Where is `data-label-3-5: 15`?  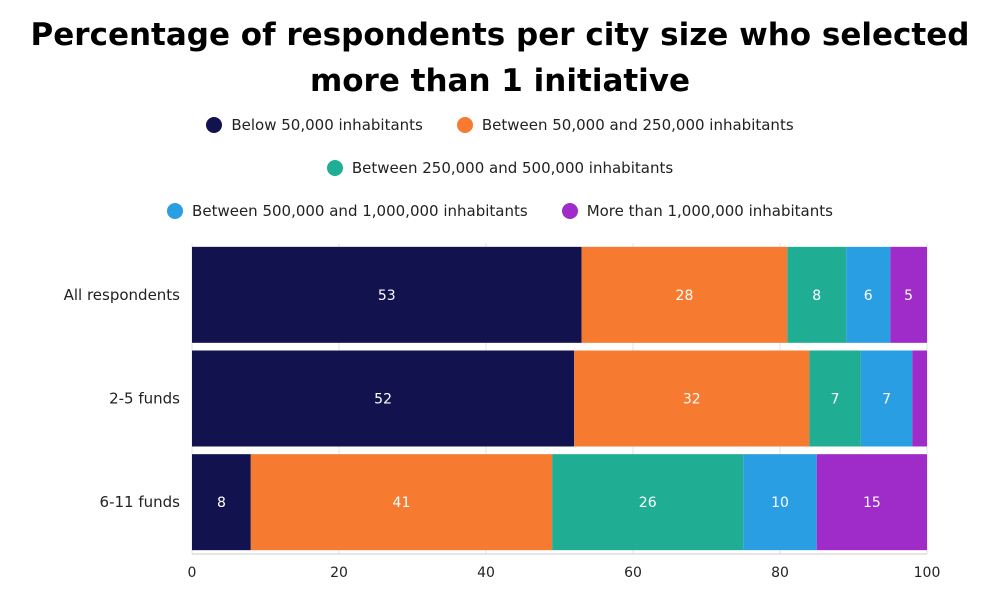
data-label-3-5: 15 is located at coordinates (872, 503).